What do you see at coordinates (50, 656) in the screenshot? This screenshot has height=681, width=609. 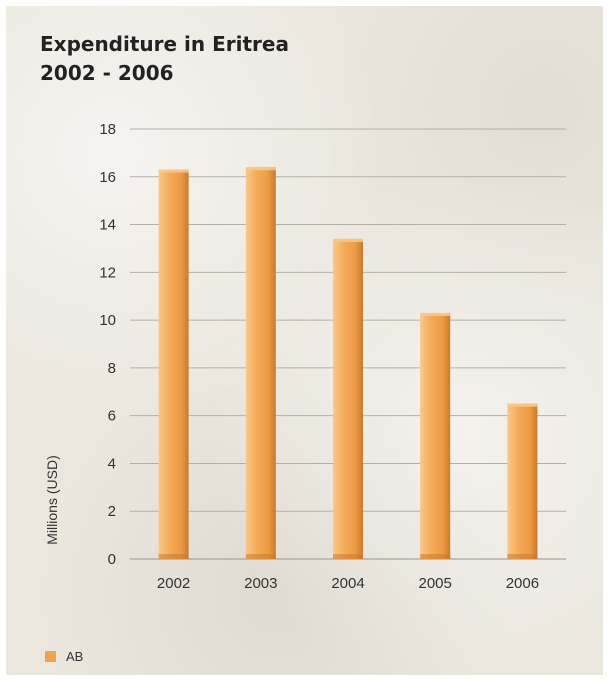 I see `legend-swatch` at bounding box center [50, 656].